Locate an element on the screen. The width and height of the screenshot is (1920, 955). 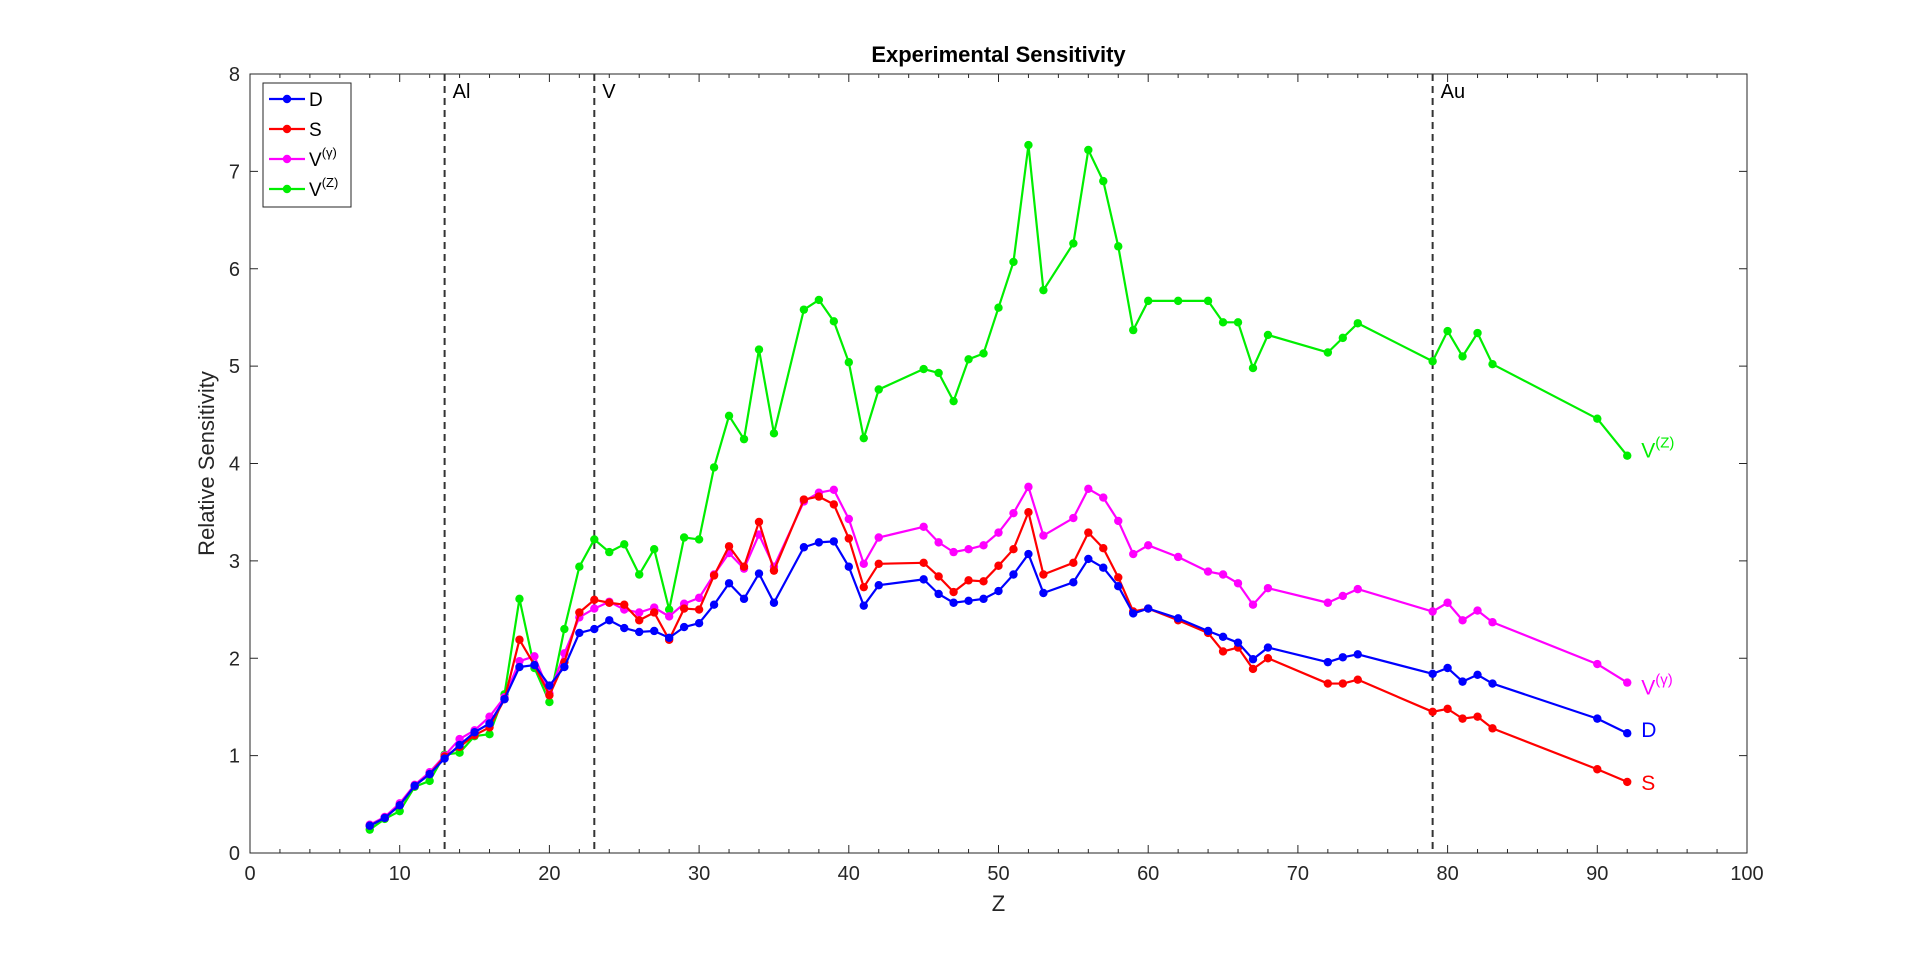
legend-entry: V(γ) is located at coordinates (303, 158).